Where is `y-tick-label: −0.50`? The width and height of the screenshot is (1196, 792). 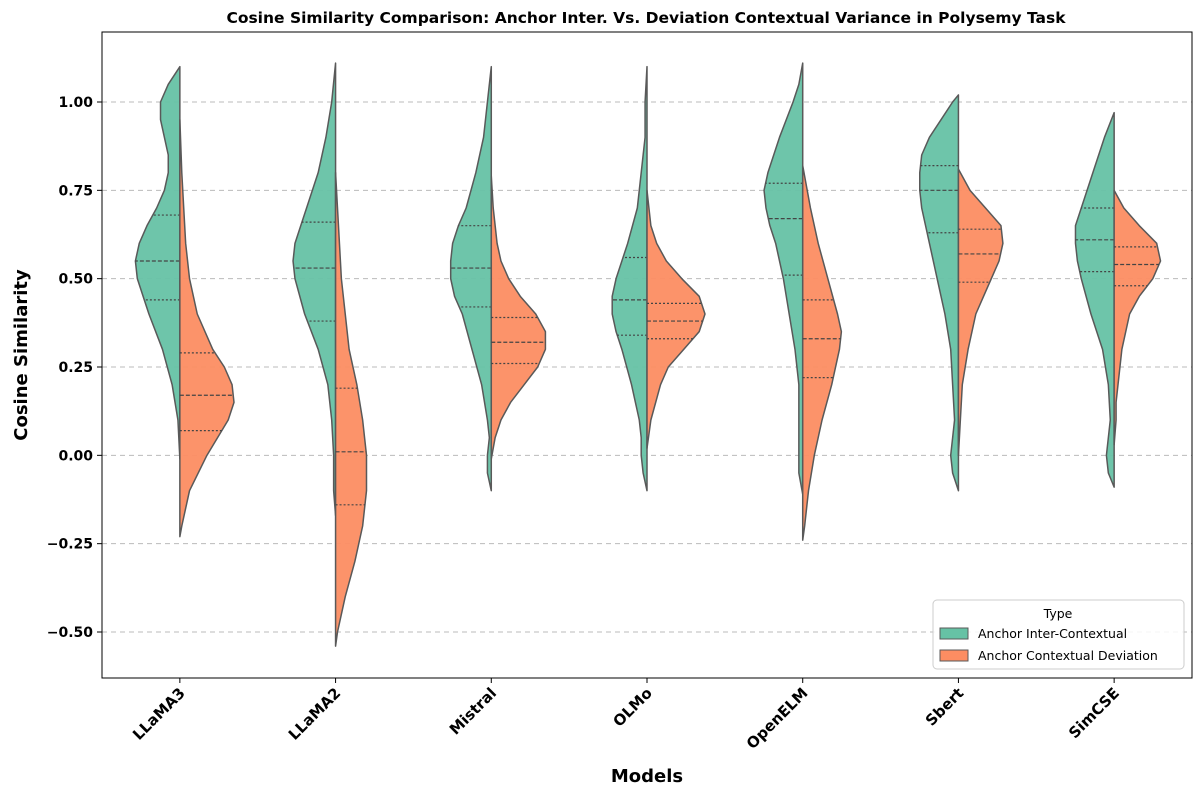 y-tick-label: −0.50 is located at coordinates (70, 633).